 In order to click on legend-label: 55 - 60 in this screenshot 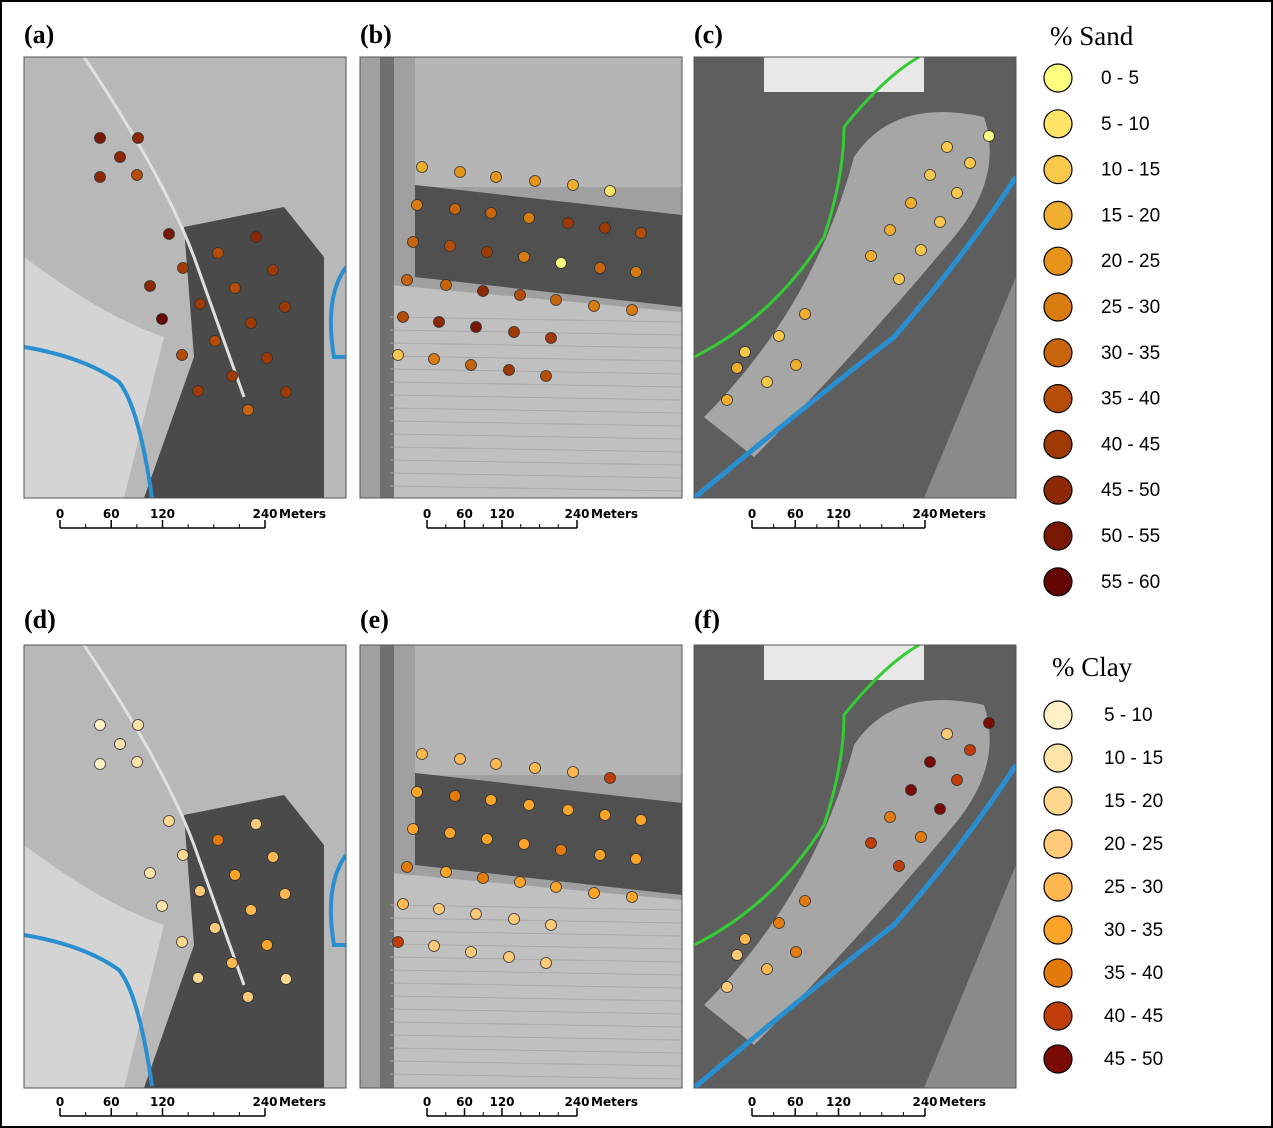, I will do `click(1130, 582)`.